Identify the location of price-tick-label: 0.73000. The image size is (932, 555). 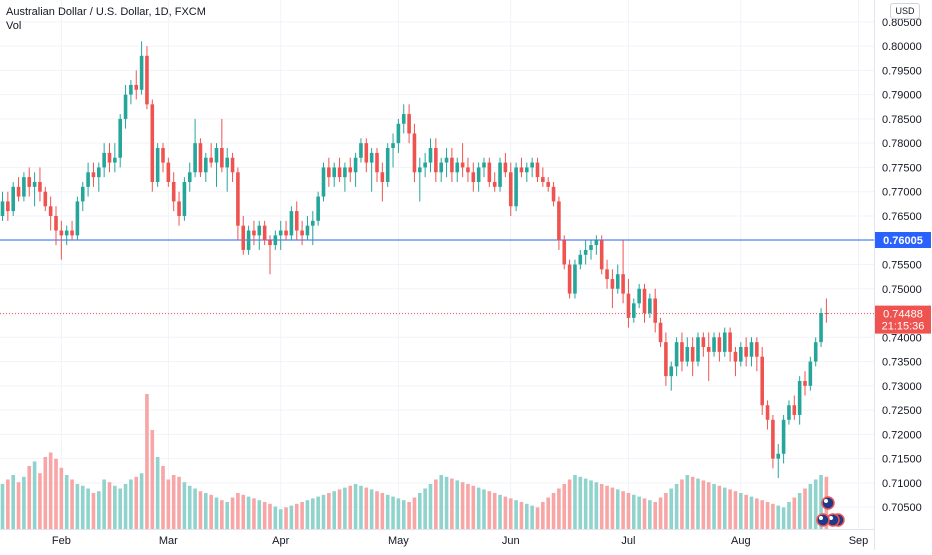
(902, 387).